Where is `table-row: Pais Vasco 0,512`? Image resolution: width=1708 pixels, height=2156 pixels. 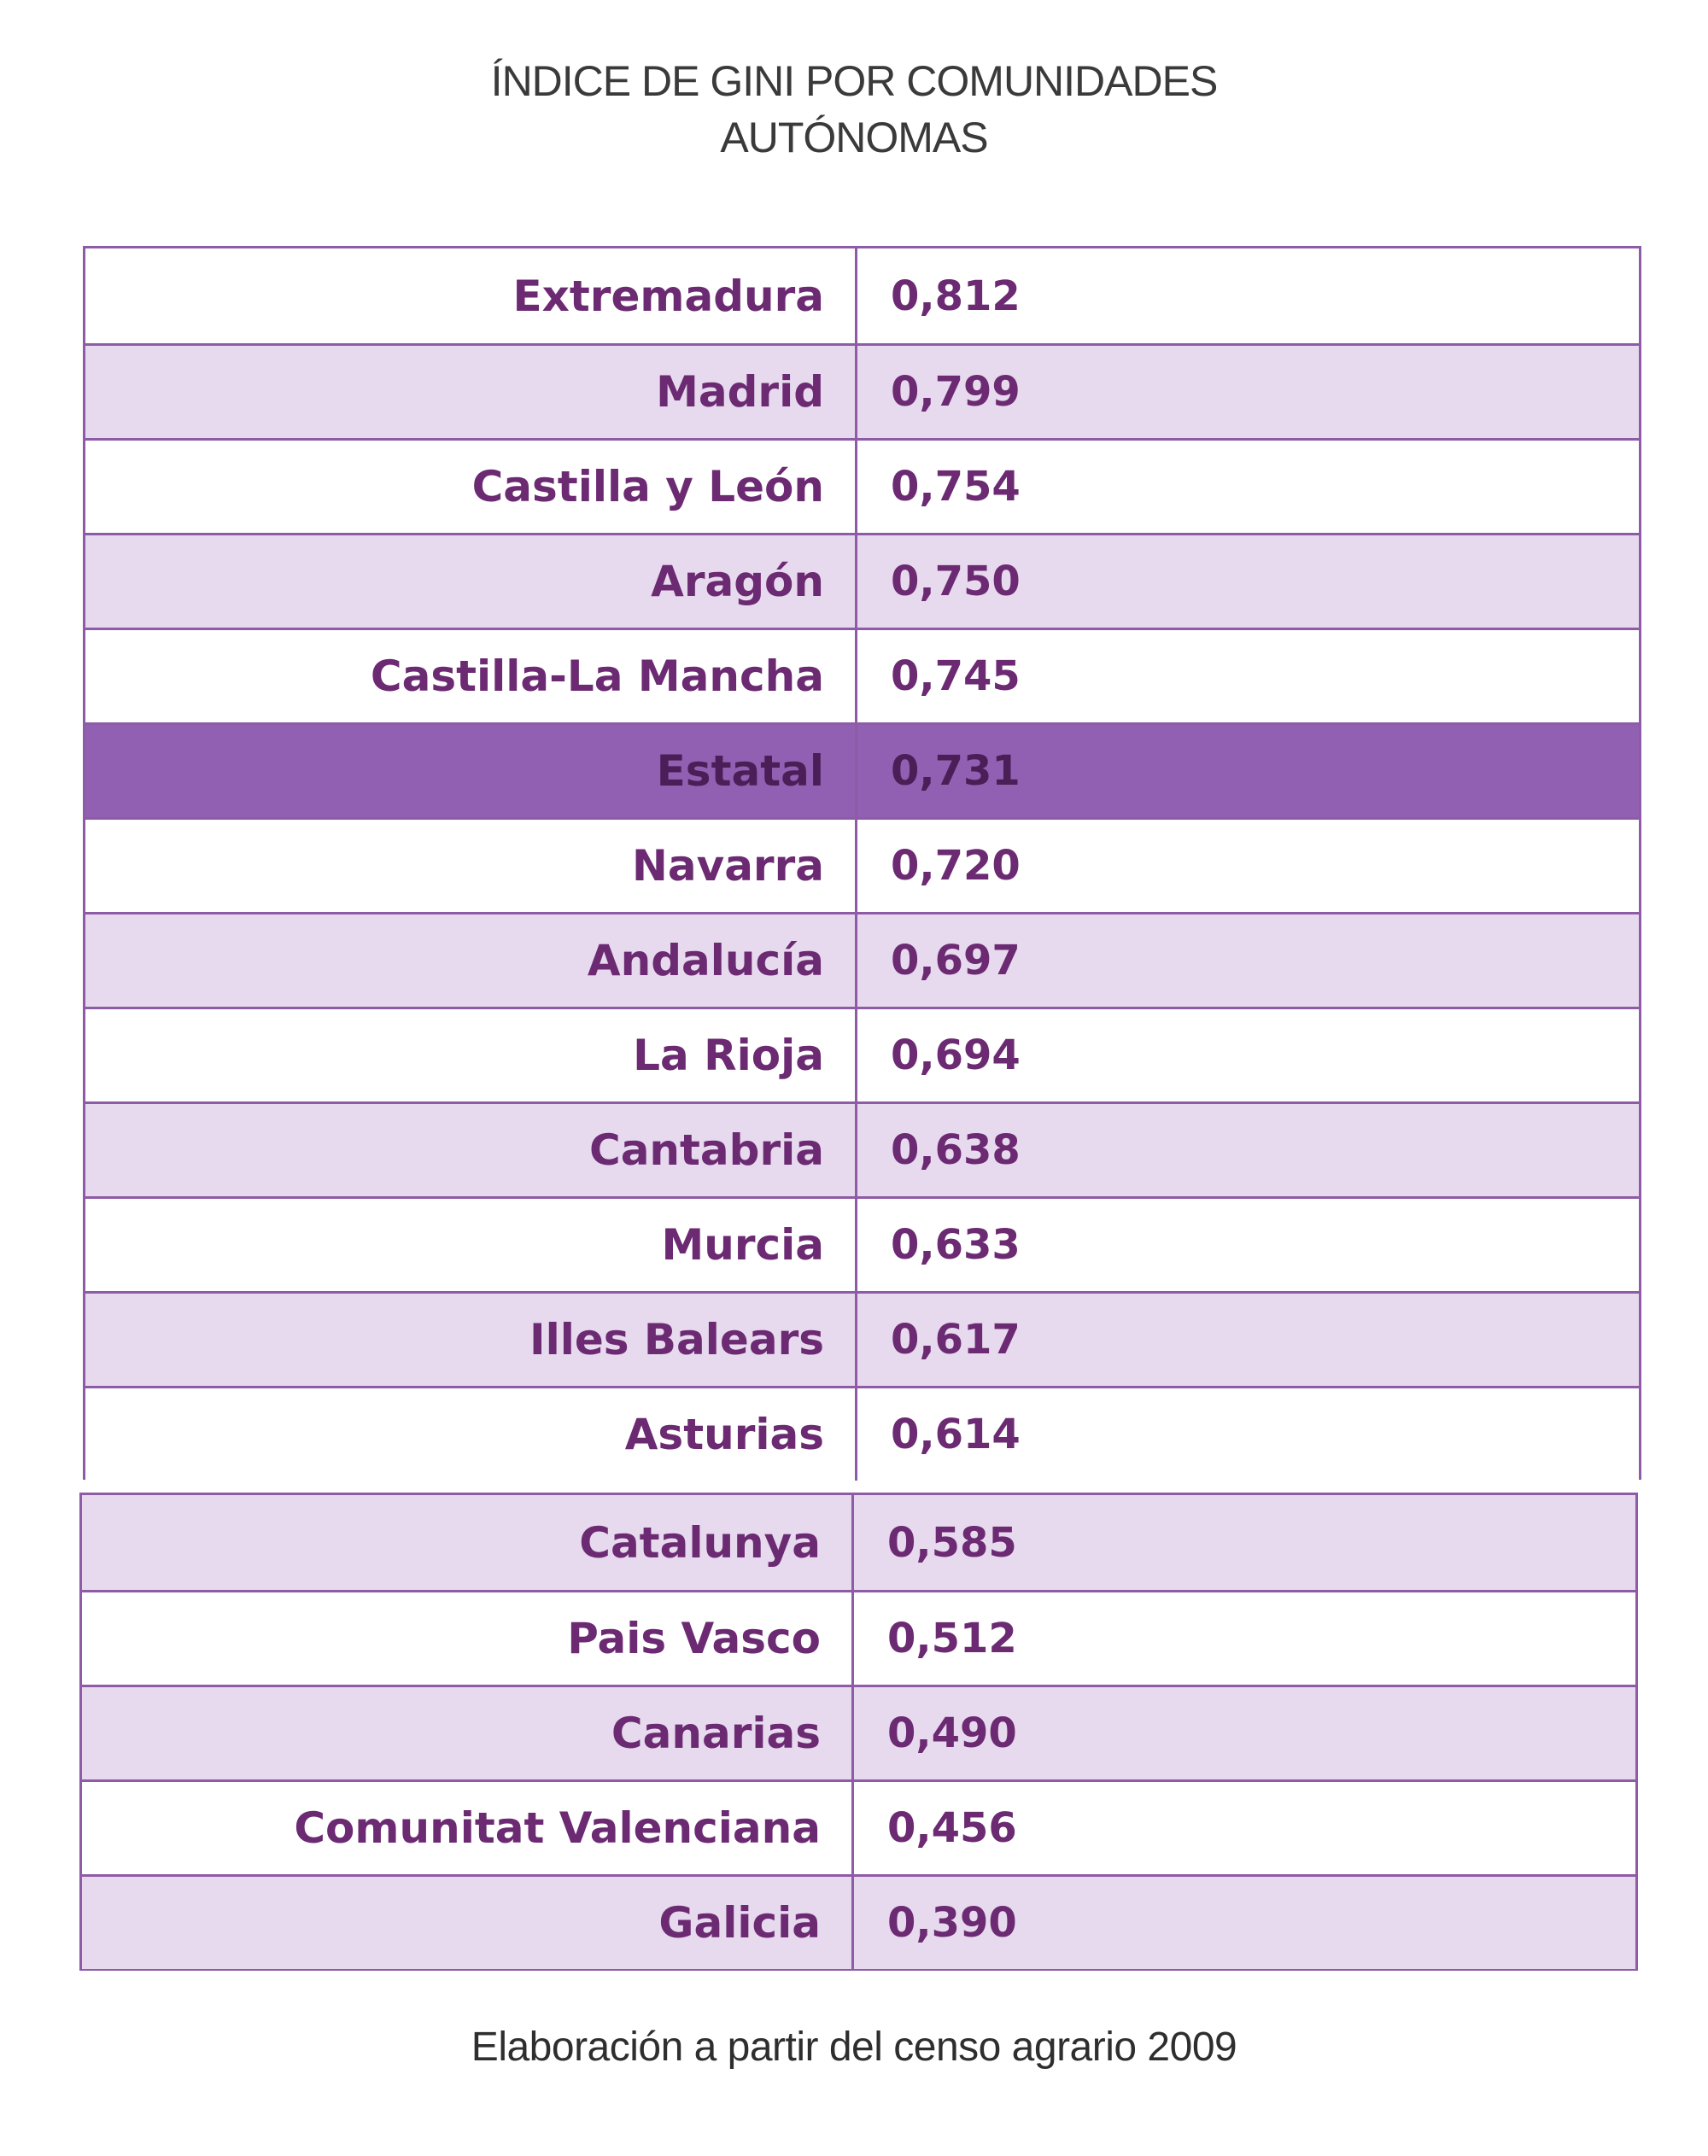
table-row: Pais Vasco 0,512 is located at coordinates (858, 1637).